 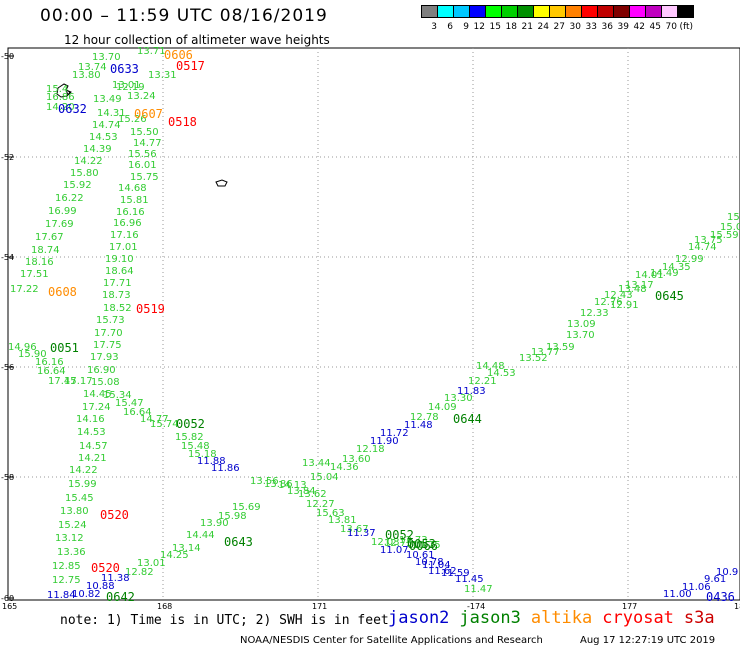 I want to click on jason2-swh-value: 11.62, so click(x=442, y=571).